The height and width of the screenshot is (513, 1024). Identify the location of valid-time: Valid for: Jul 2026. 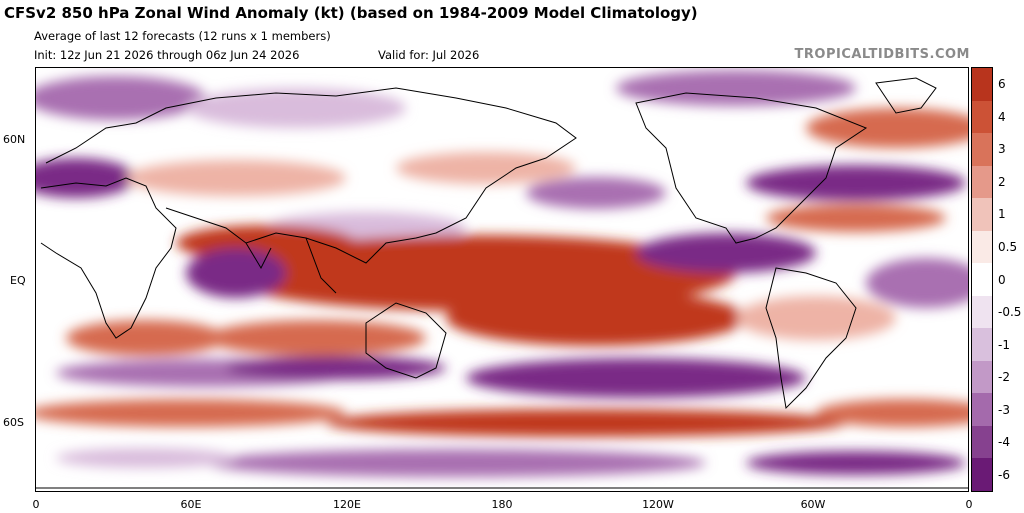
(429, 55).